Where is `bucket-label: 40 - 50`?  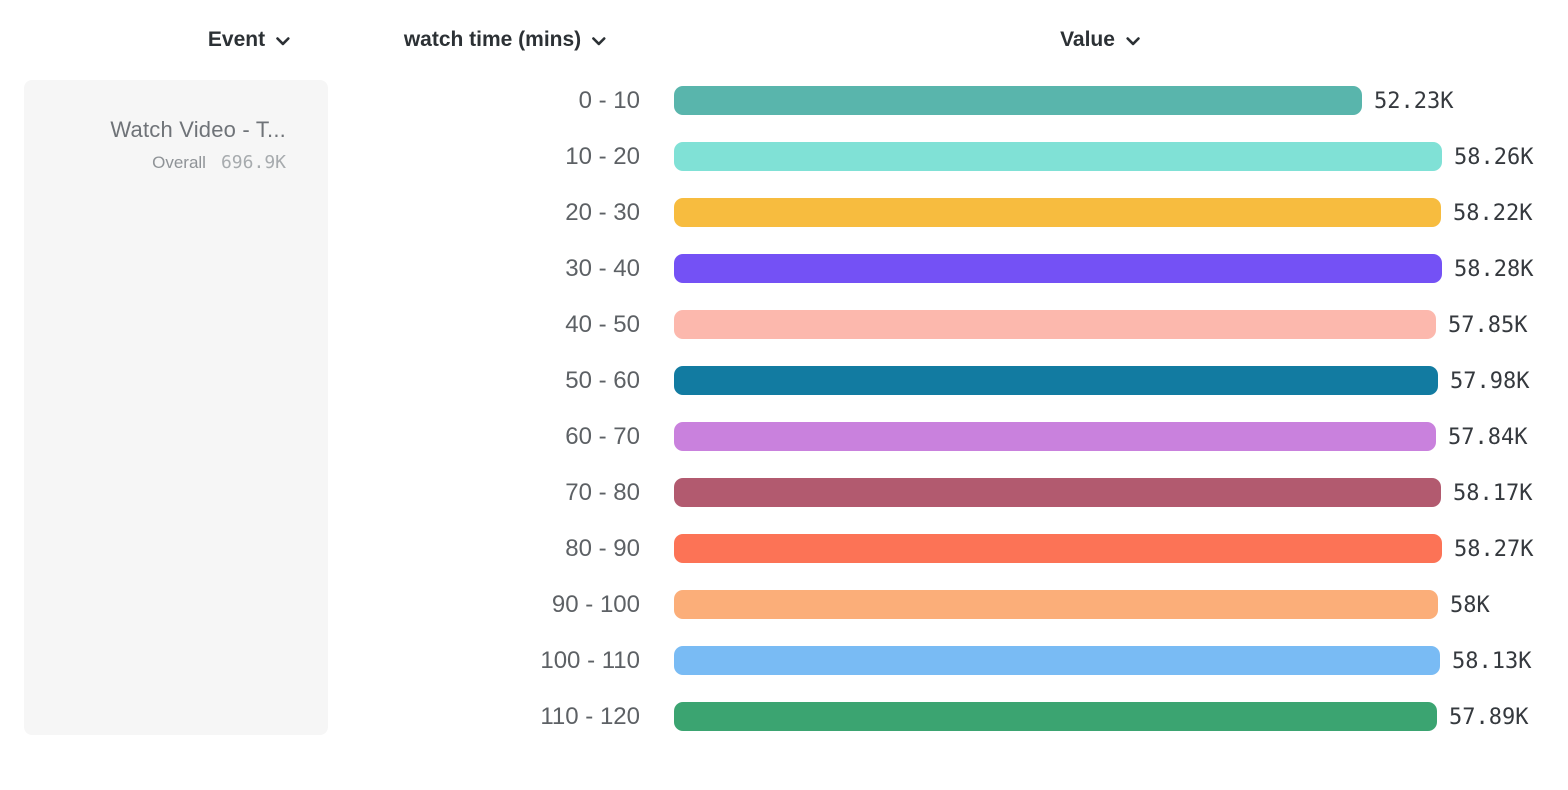 bucket-label: 40 - 50 is located at coordinates (602, 324).